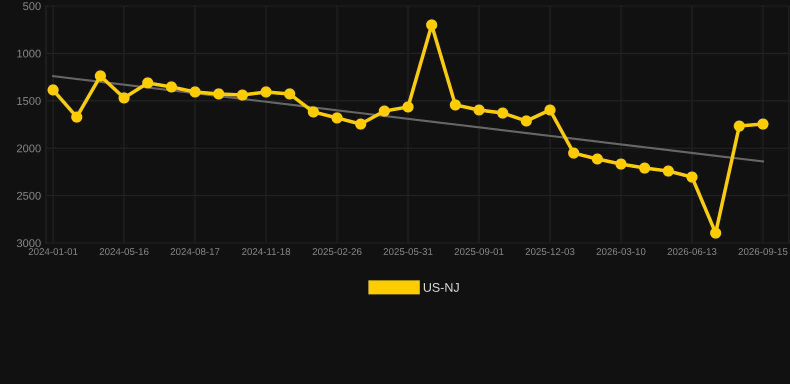  What do you see at coordinates (337, 251) in the screenshot?
I see `x-tick-label: 2025-02-26` at bounding box center [337, 251].